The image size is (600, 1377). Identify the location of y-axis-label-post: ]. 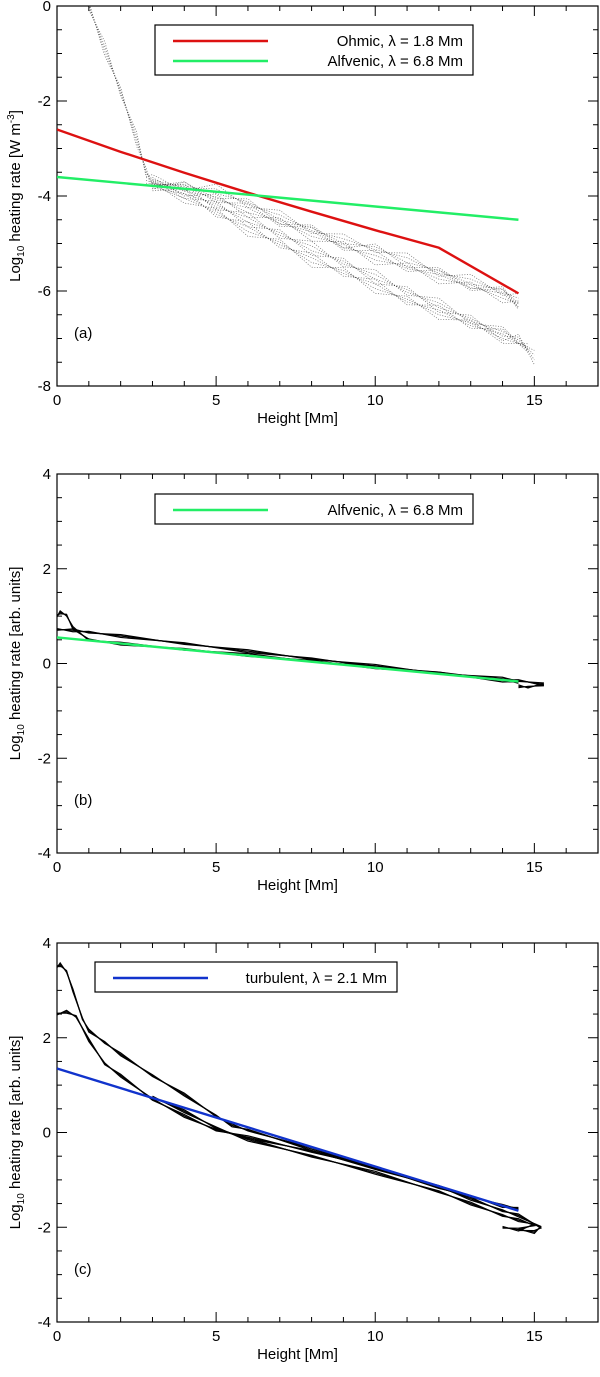
(15, 112).